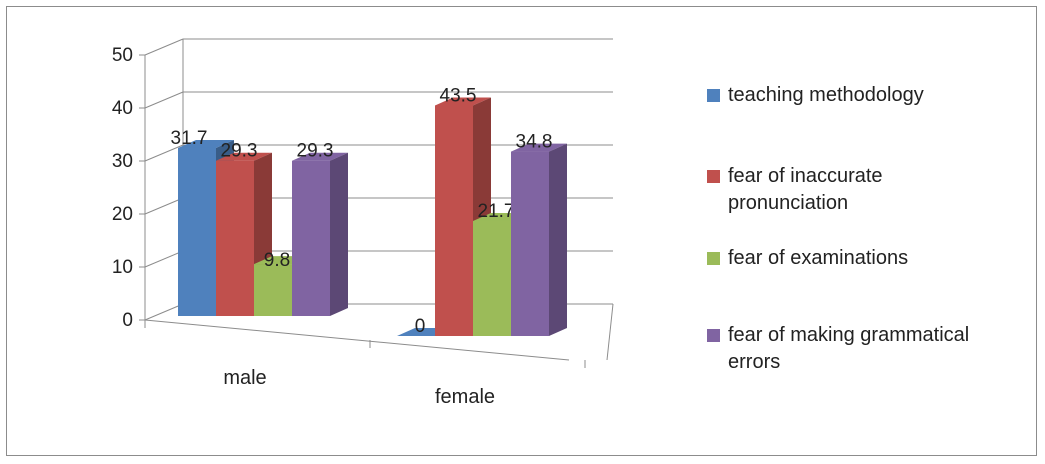  Describe the element at coordinates (122, 214) in the screenshot. I see `y-tick-label: 20` at that location.